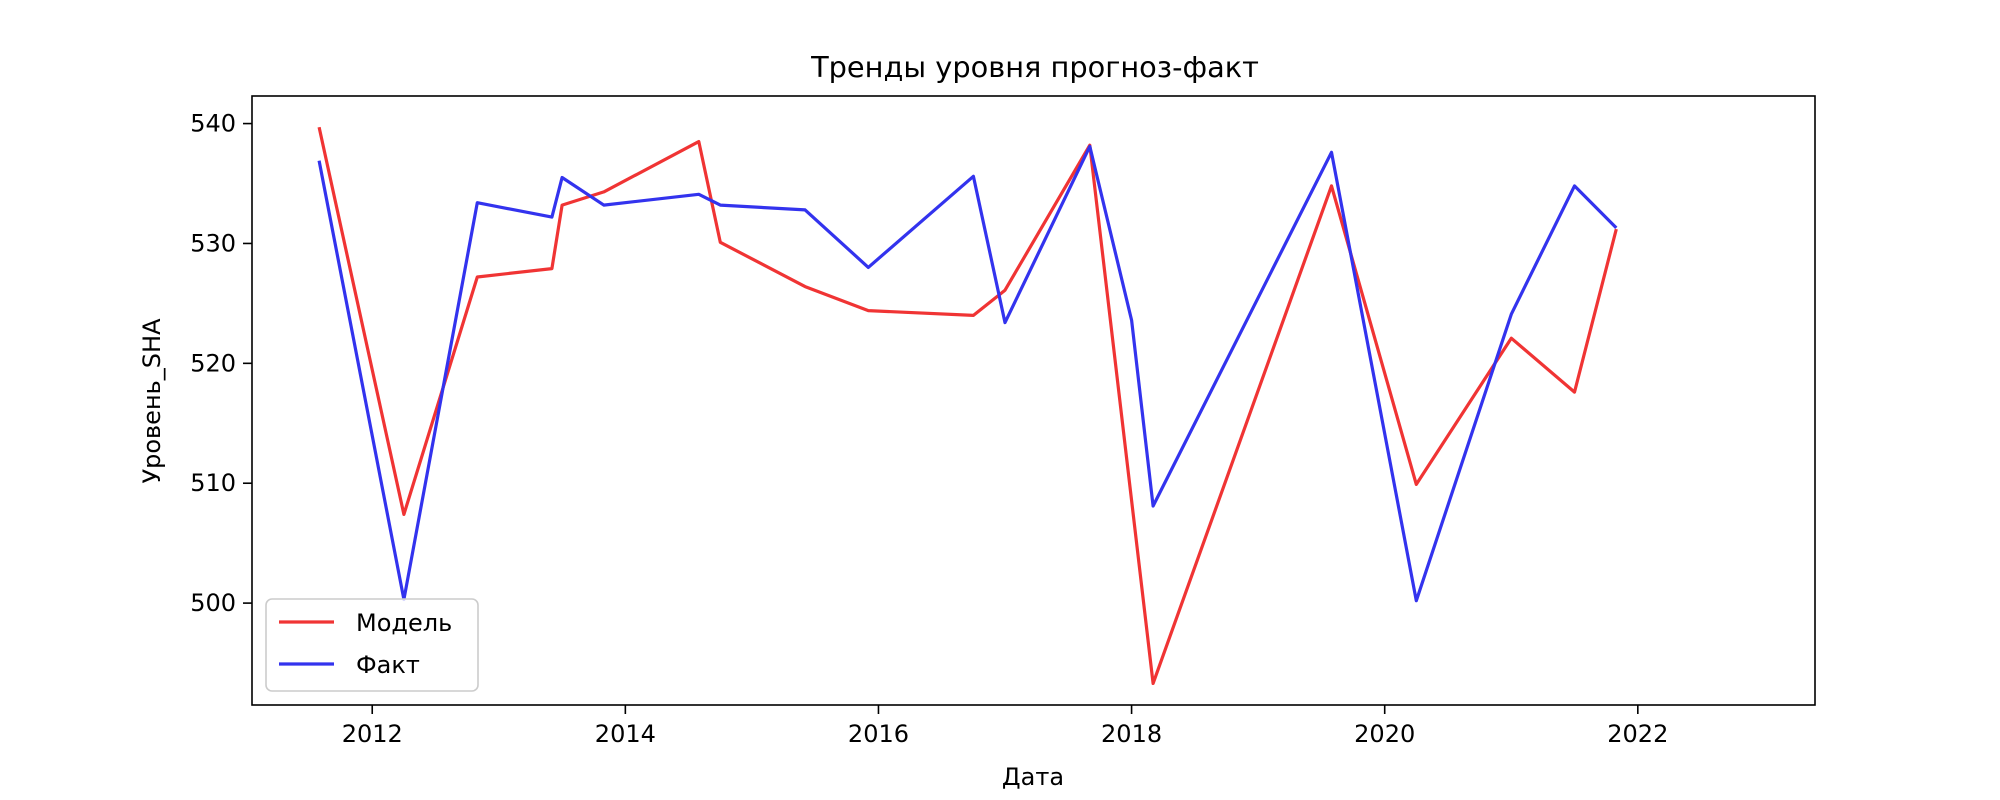 The width and height of the screenshot is (2000, 800). Describe the element at coordinates (1384, 734) in the screenshot. I see `x-tick-label: 2020` at that location.